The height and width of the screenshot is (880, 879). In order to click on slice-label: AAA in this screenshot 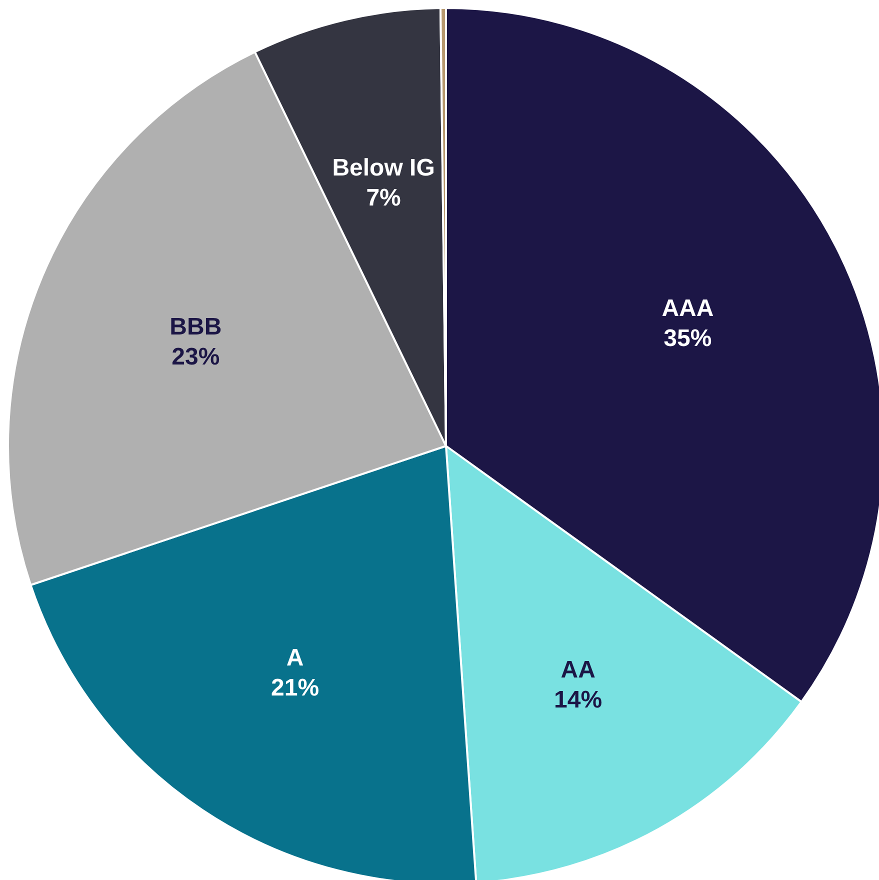, I will do `click(688, 308)`.